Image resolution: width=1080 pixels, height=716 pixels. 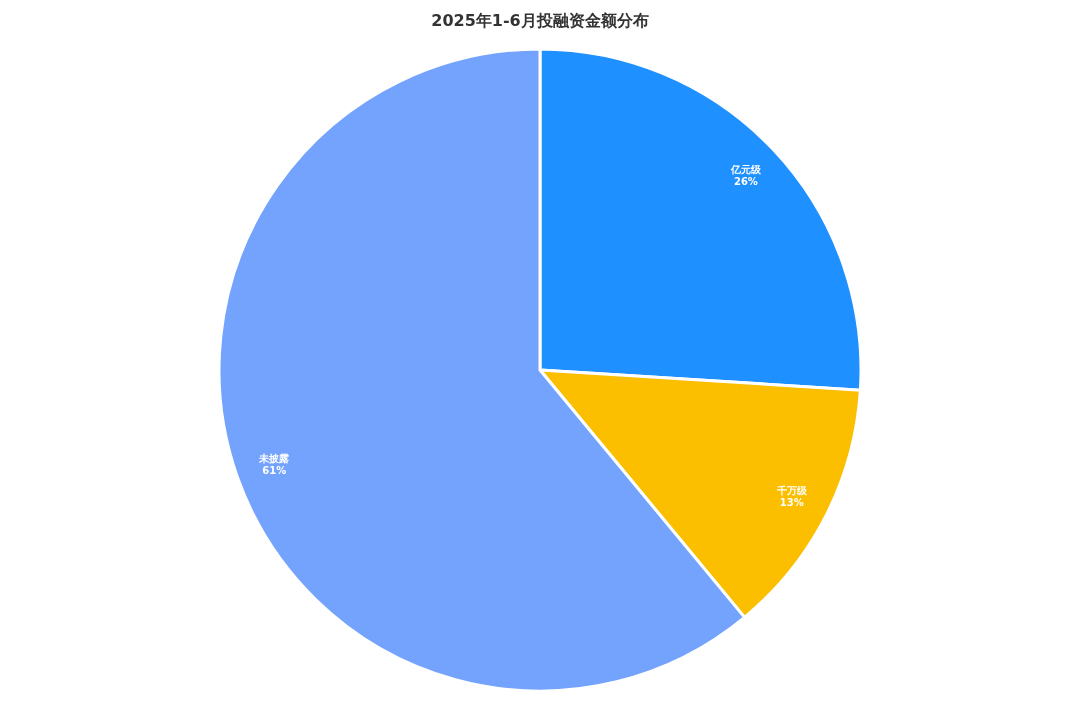 I want to click on data-label: 13%, so click(x=791, y=503).